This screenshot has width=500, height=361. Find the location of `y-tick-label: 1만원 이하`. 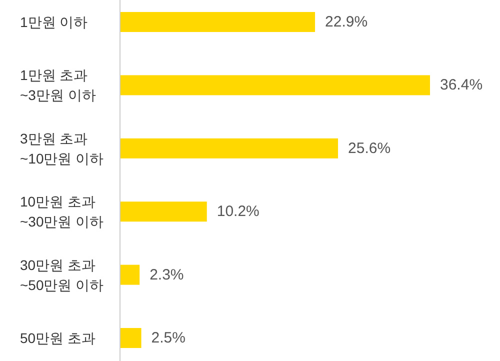

y-tick-label: 1만원 이하 is located at coordinates (54, 22).